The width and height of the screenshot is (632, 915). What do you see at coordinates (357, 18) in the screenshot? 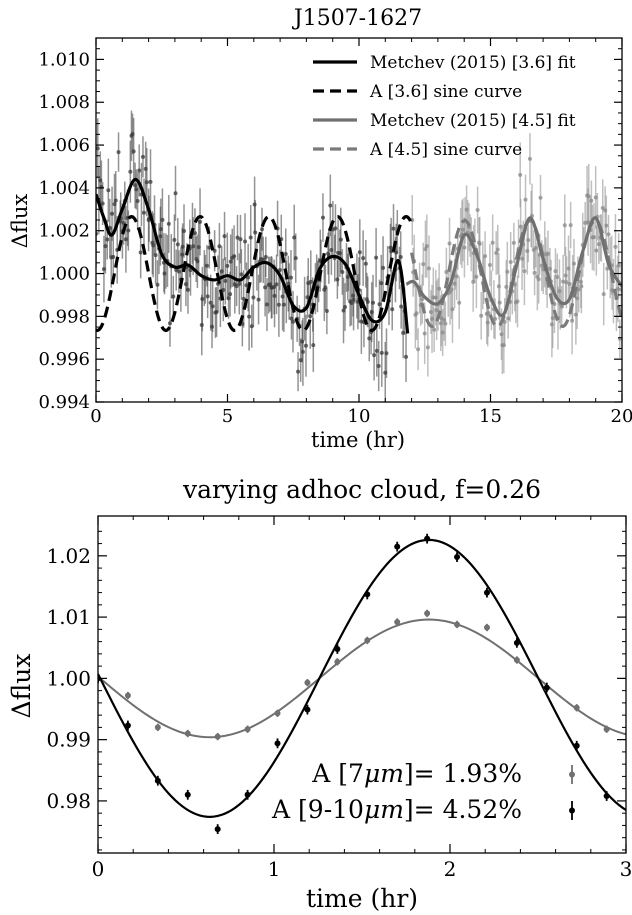
I see `top-chart-title: J1507-1627` at bounding box center [357, 18].